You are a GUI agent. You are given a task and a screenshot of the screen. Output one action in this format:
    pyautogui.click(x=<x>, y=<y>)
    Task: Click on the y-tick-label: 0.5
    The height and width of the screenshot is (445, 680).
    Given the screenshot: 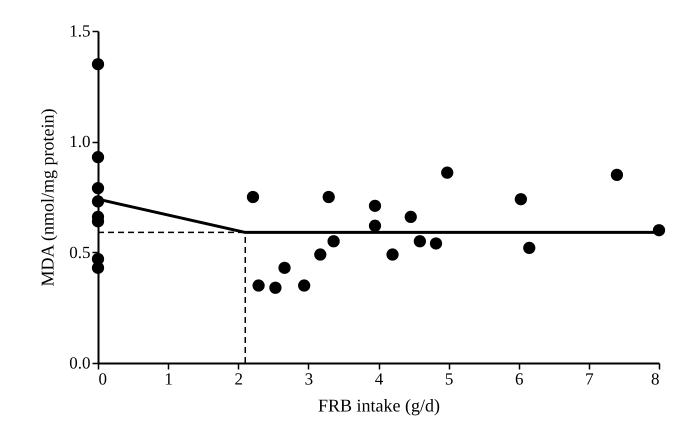 What is the action you would take?
    pyautogui.click(x=79, y=252)
    